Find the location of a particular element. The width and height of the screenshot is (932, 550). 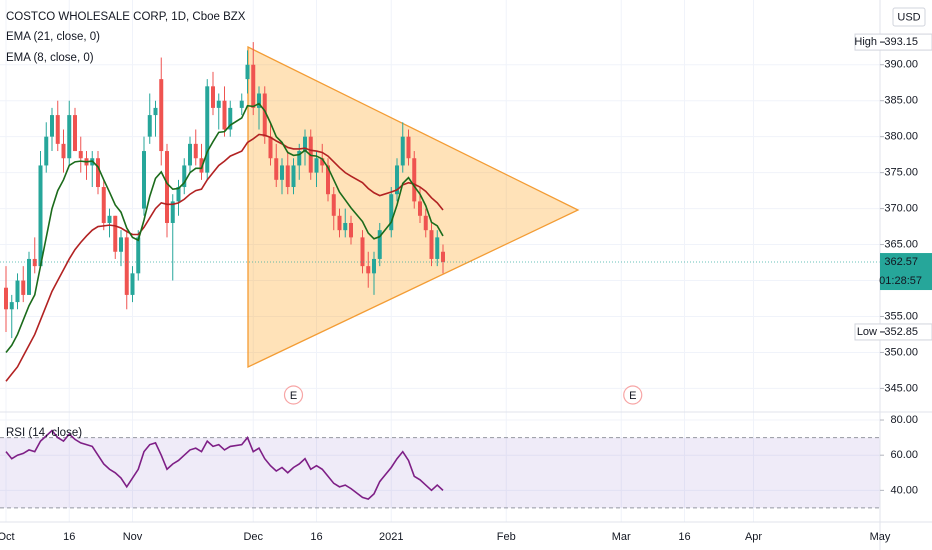

y-tick-label: 80.00 is located at coordinates (904, 420).